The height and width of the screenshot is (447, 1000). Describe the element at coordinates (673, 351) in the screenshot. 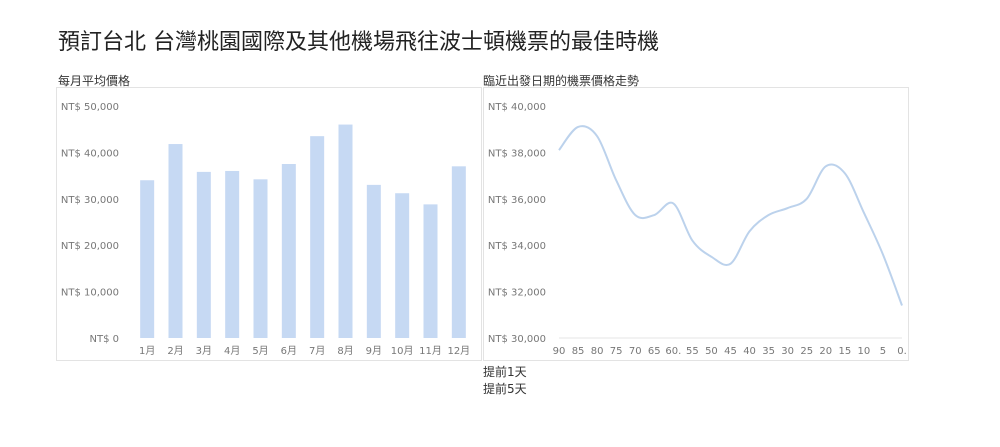

I see `line-x-tick-label: 60.` at that location.